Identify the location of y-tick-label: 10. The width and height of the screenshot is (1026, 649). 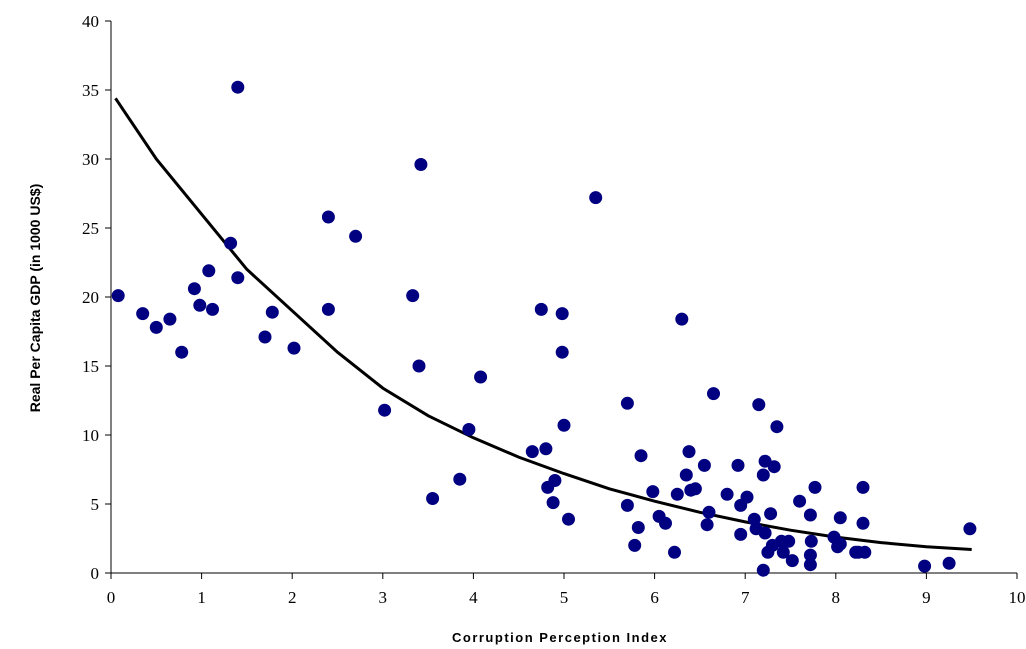
(90, 435).